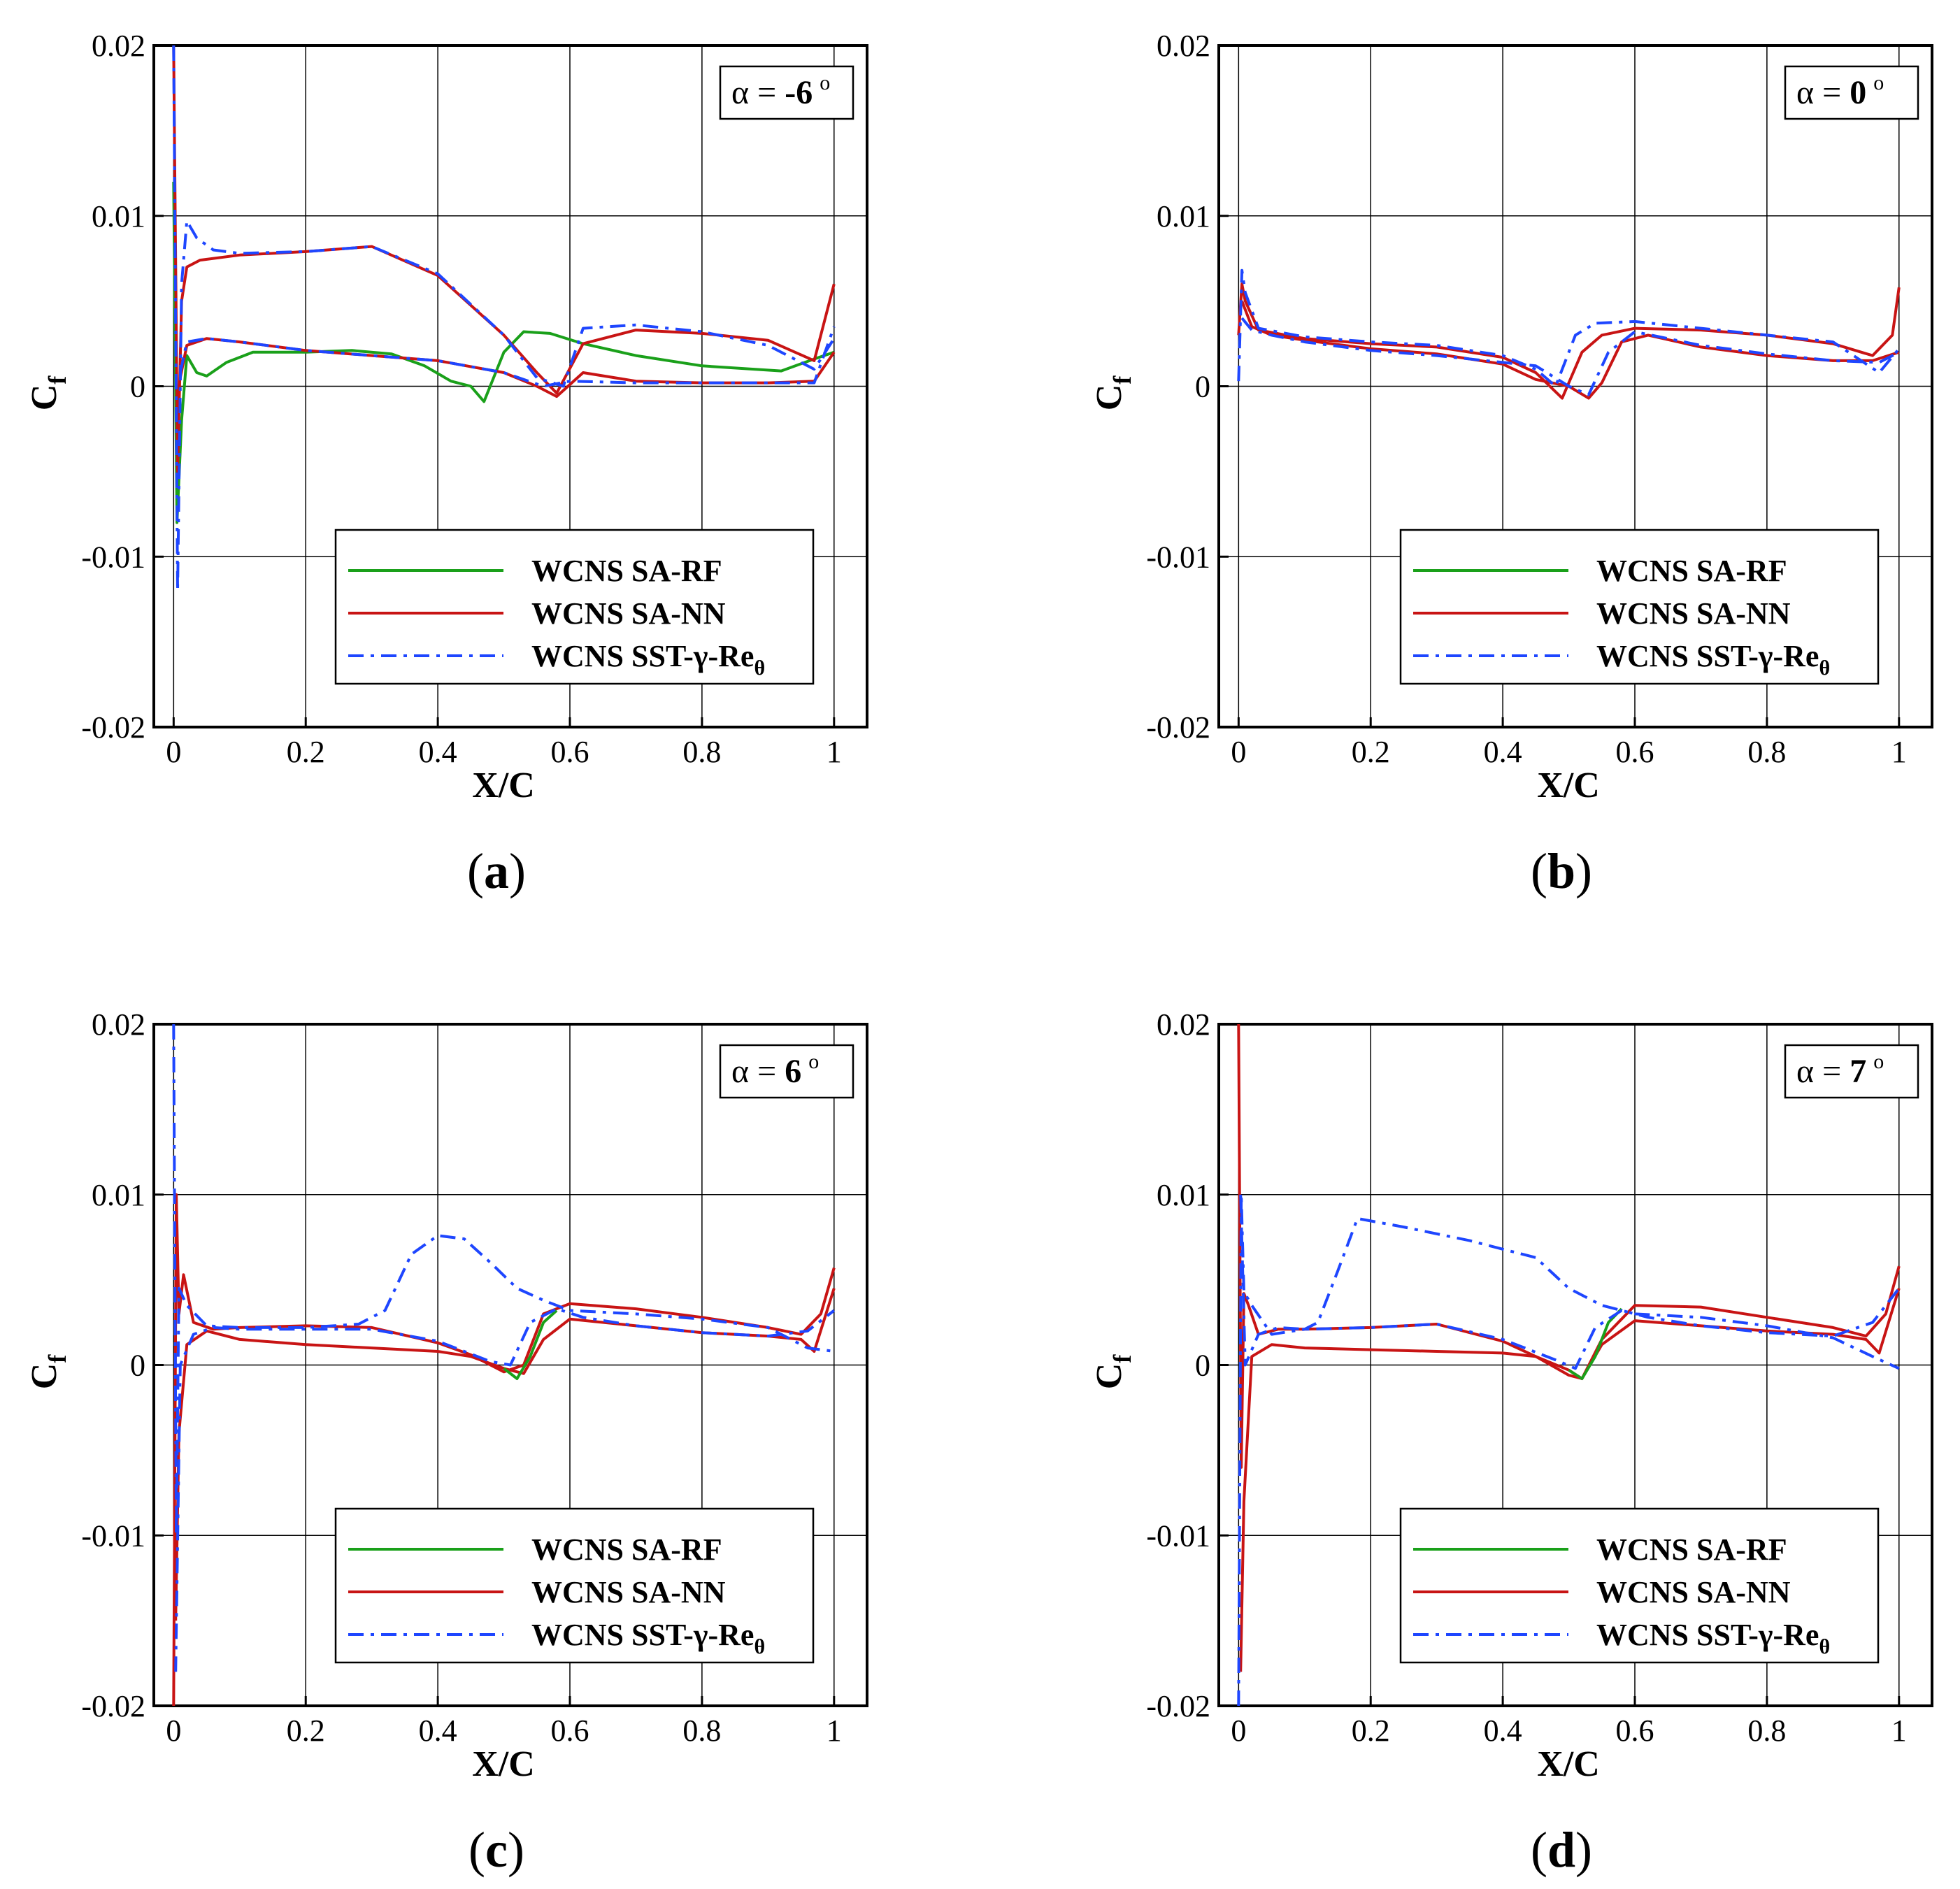 The height and width of the screenshot is (1889, 1960). Describe the element at coordinates (496, 871) in the screenshot. I see `caption-letter: a` at that location.